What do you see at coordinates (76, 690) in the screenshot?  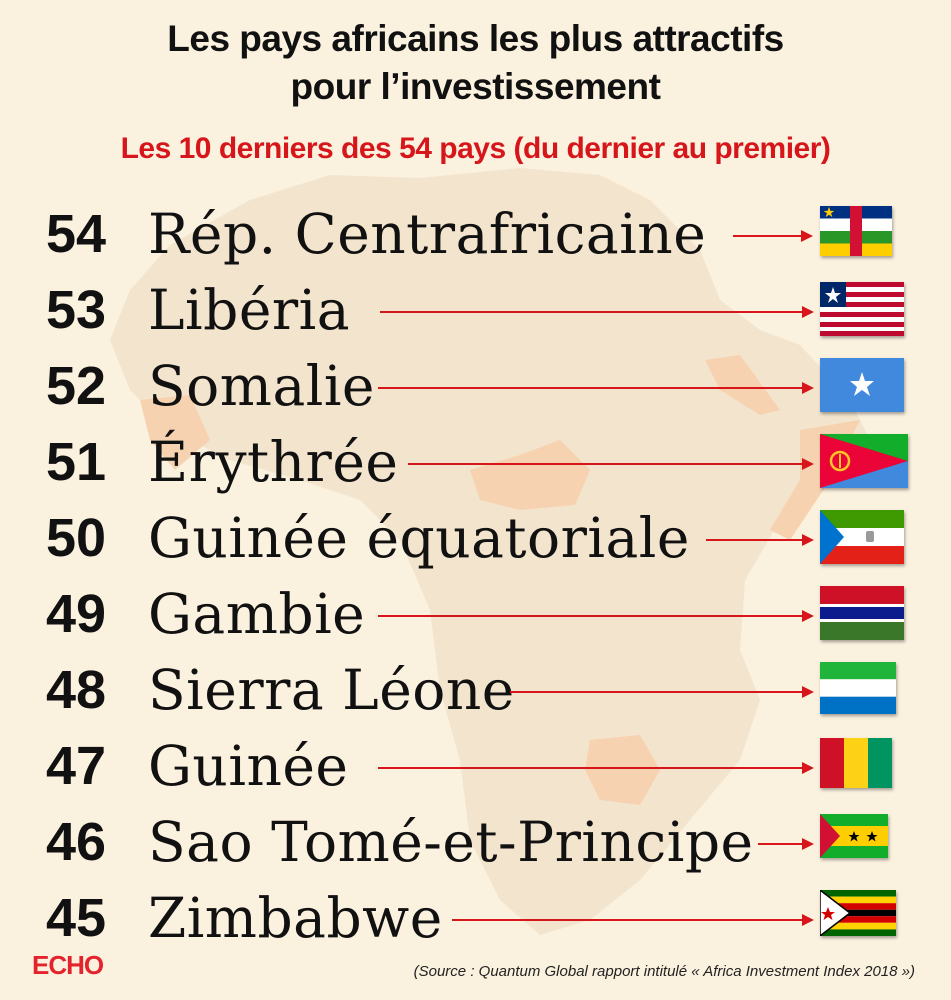 I see `rank-number: 48` at bounding box center [76, 690].